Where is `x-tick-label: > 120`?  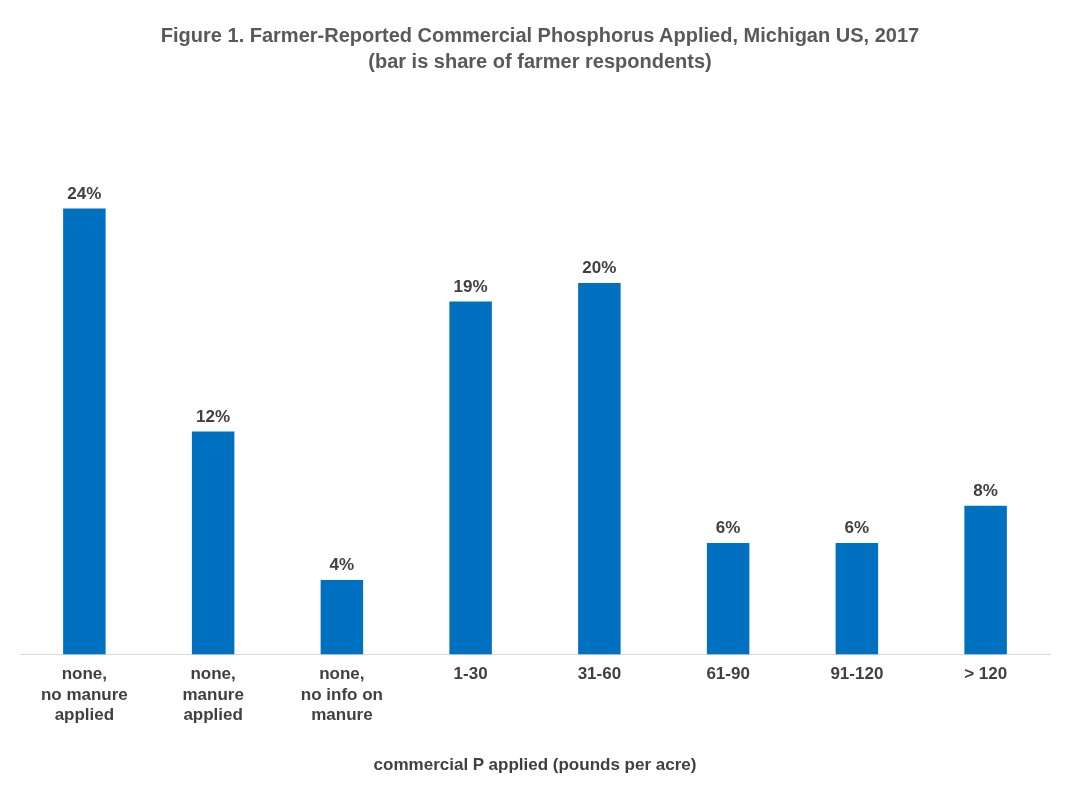
x-tick-label: > 120 is located at coordinates (986, 674).